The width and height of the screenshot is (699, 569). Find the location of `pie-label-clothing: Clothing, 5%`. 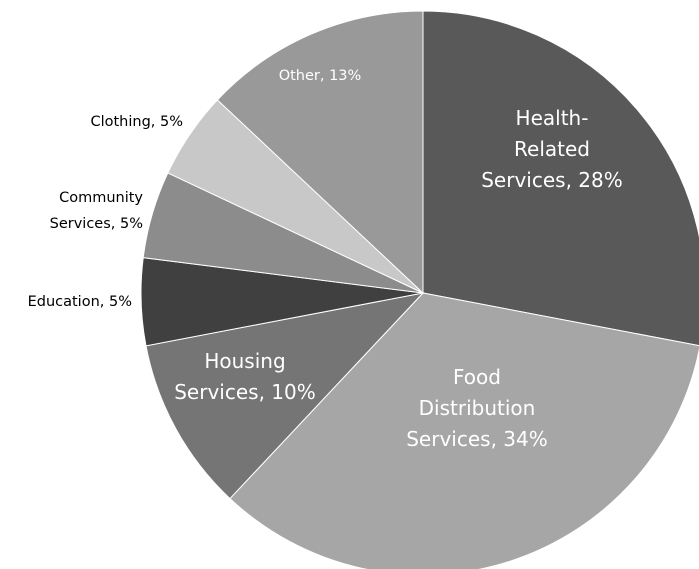

pie-label-clothing: Clothing, 5% is located at coordinates (136, 122).